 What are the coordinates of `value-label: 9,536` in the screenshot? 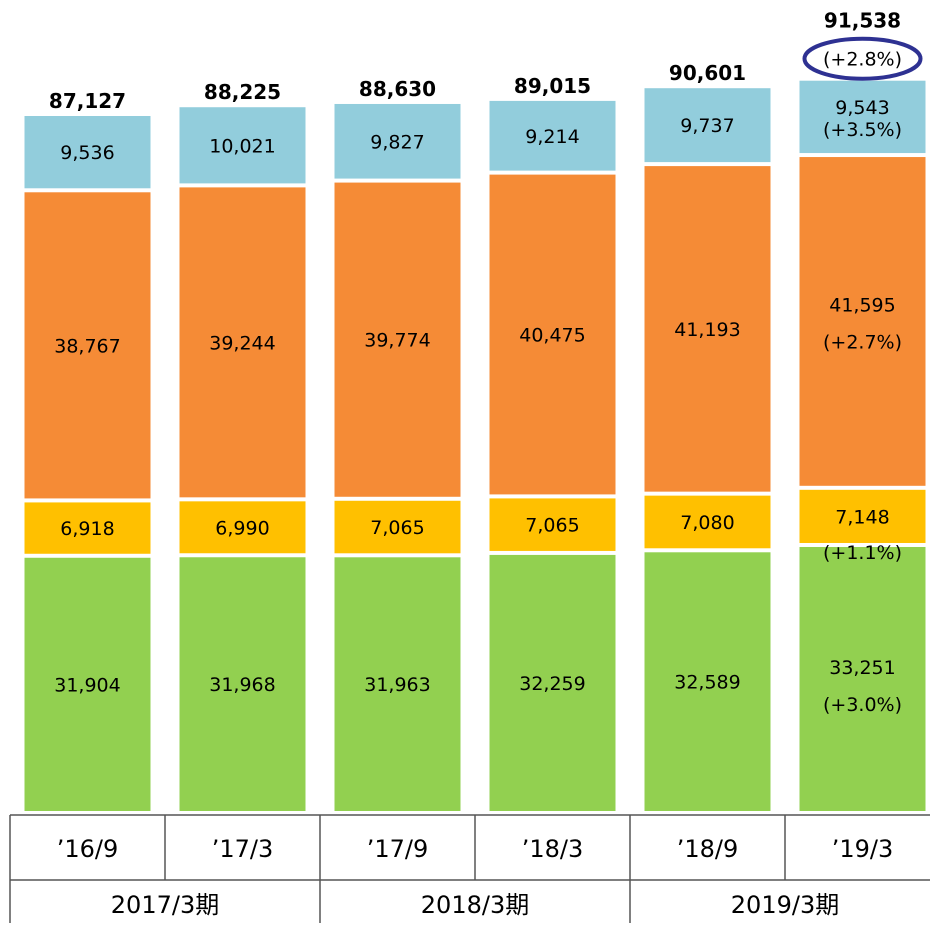 It's located at (87, 153).